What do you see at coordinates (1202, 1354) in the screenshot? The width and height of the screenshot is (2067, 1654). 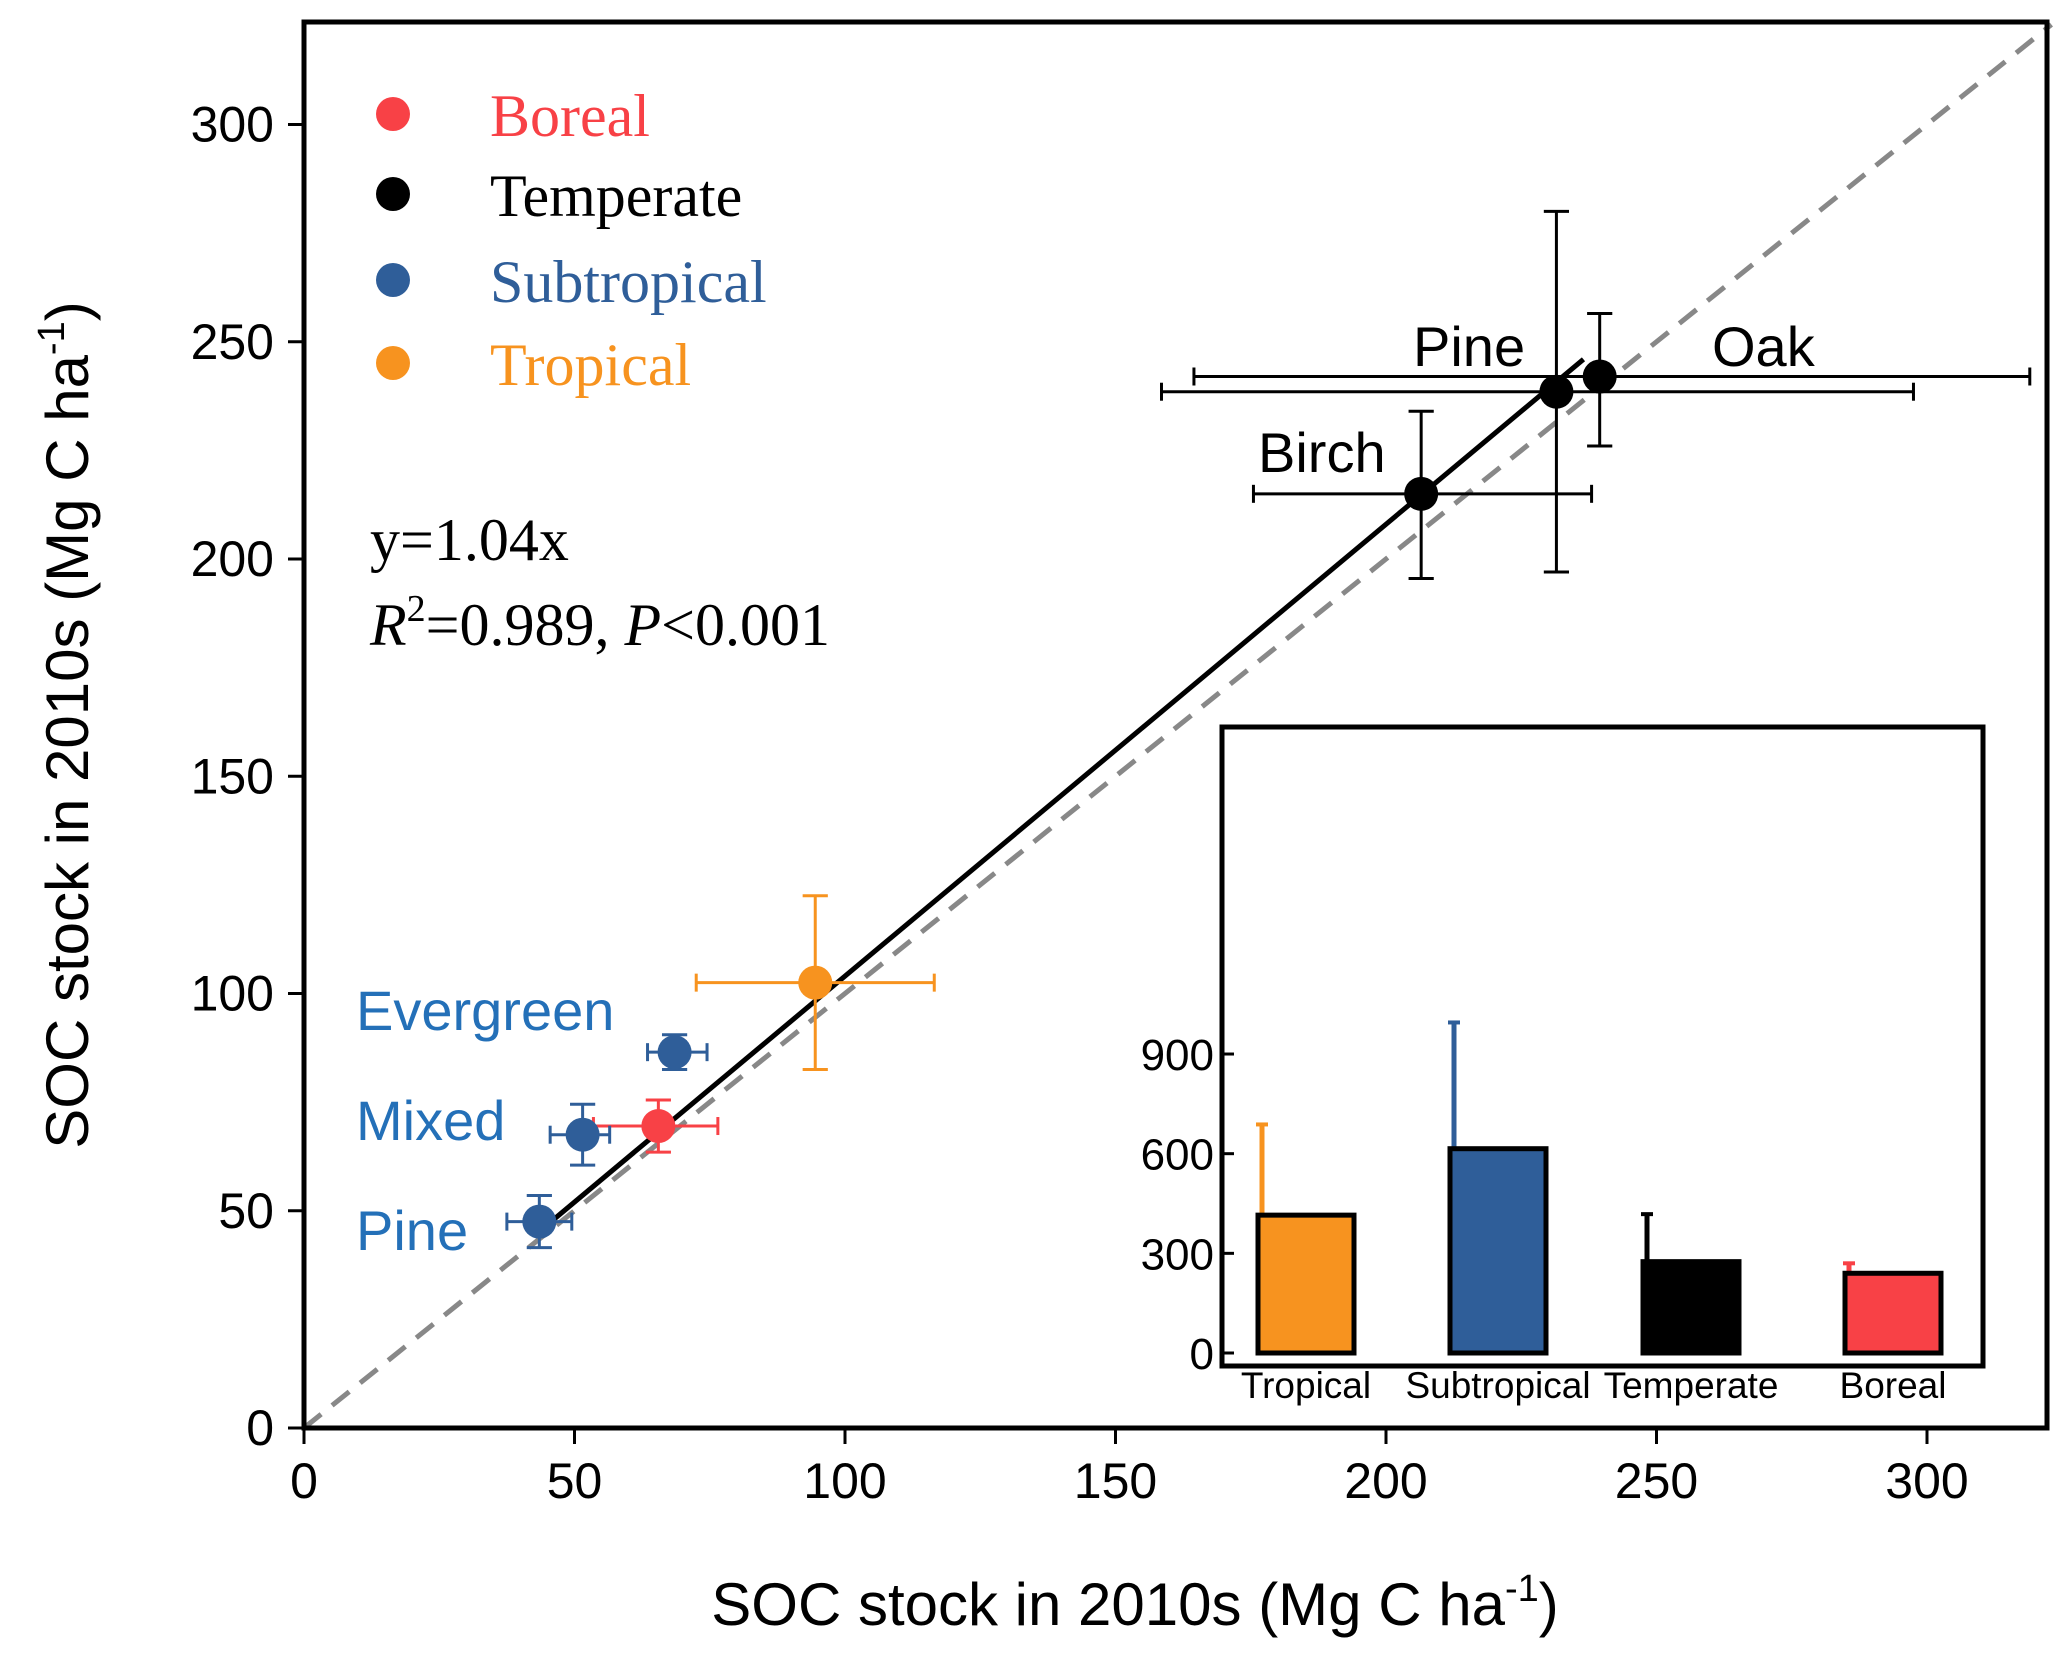 I see `inset-y-tick-label: 0` at bounding box center [1202, 1354].